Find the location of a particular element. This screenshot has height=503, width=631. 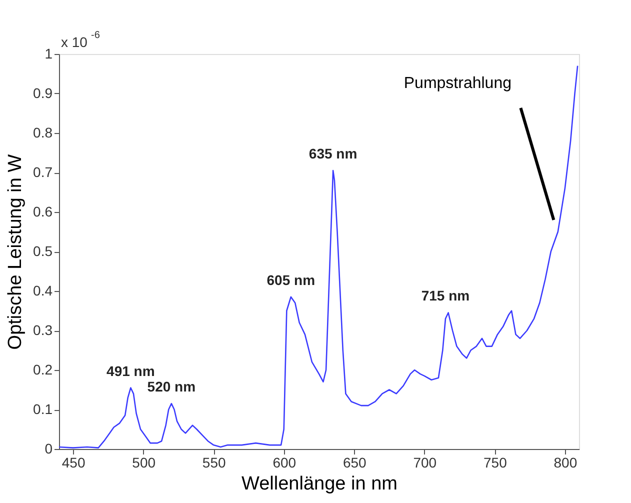

x-tick-label: 500 is located at coordinates (144, 462).